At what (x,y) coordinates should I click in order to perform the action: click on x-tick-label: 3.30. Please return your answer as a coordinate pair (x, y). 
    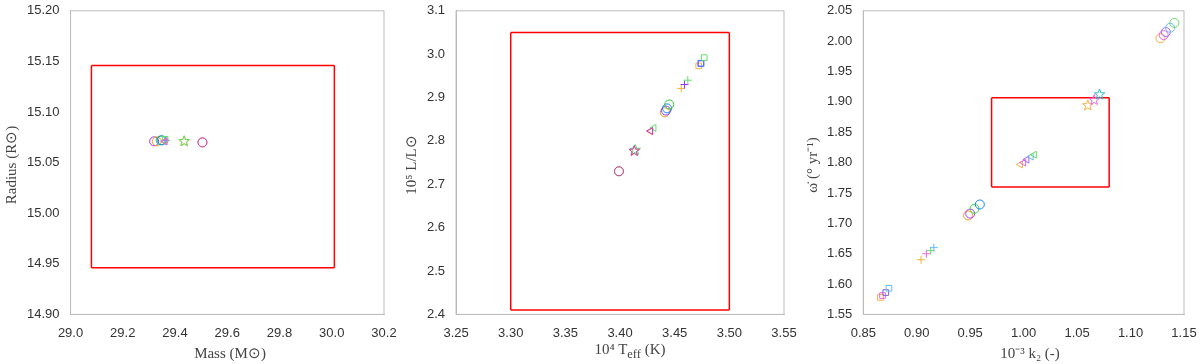
    Looking at the image, I should click on (511, 332).